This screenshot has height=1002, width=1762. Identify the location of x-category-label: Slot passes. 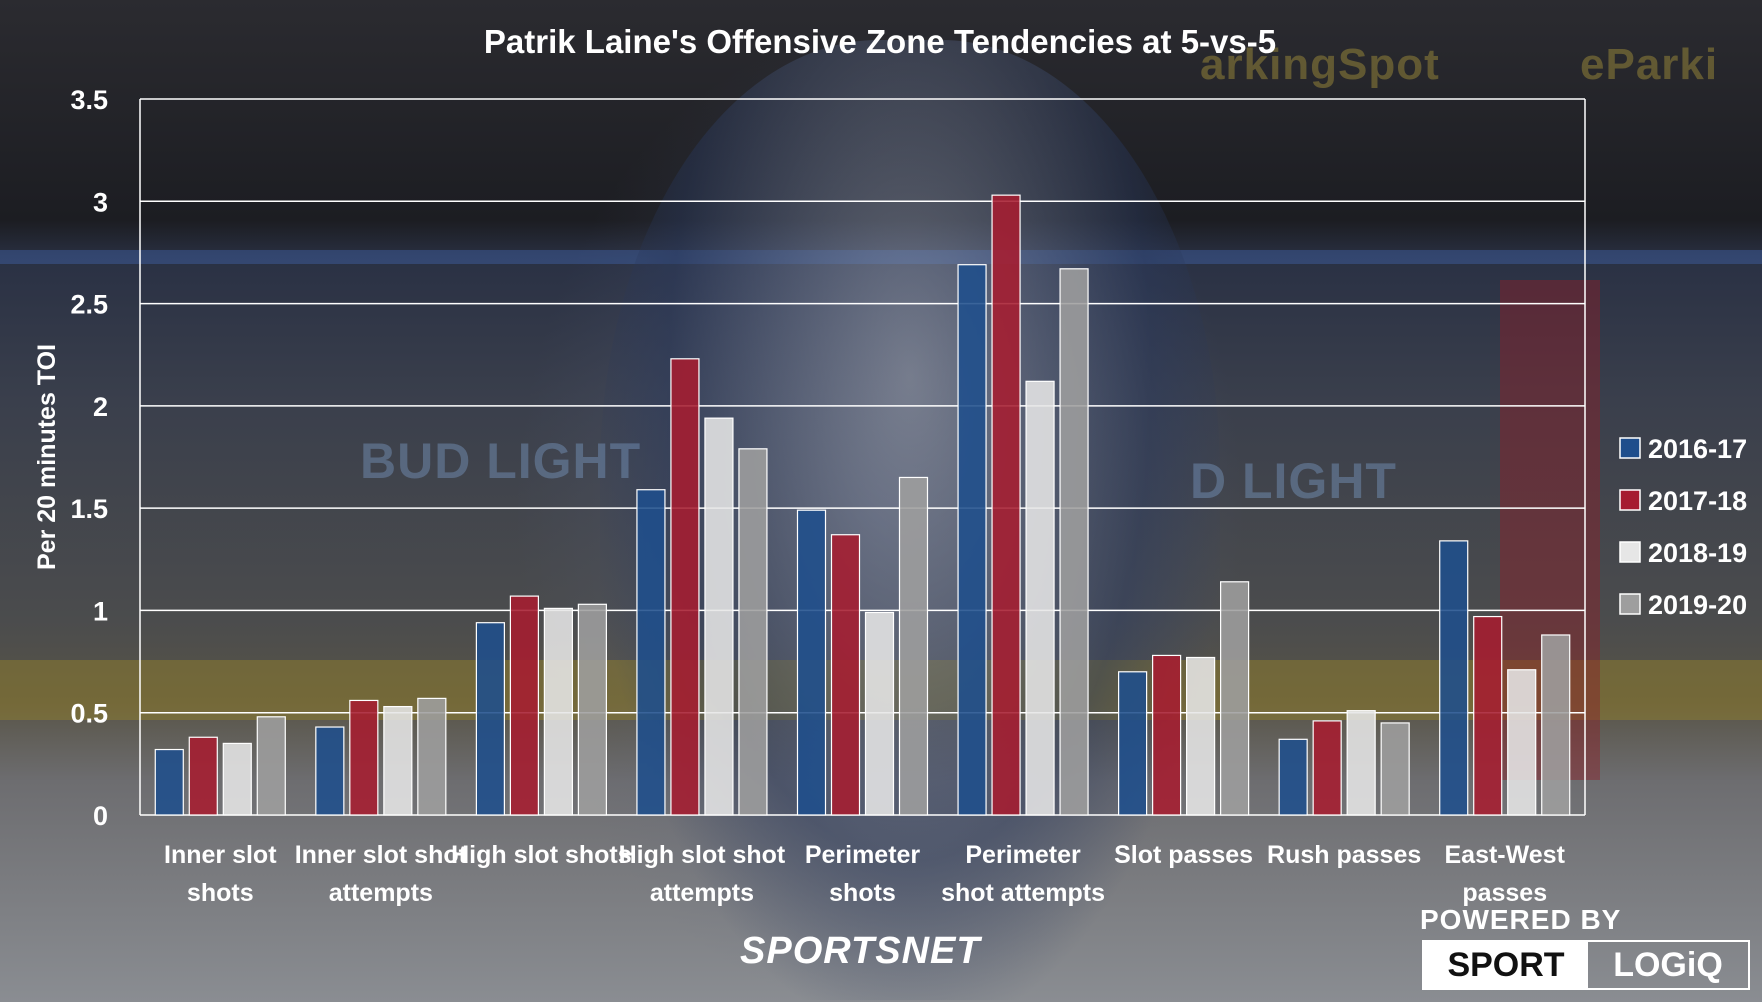
(1183, 855).